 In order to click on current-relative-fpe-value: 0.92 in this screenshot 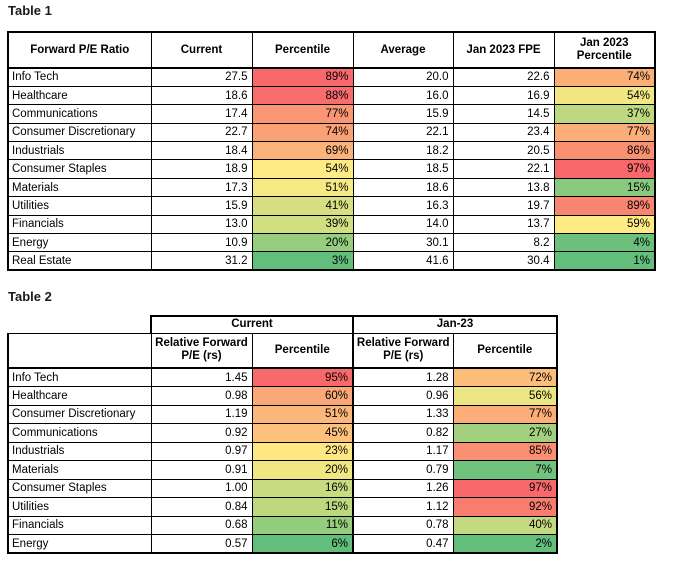, I will do `click(201, 433)`.